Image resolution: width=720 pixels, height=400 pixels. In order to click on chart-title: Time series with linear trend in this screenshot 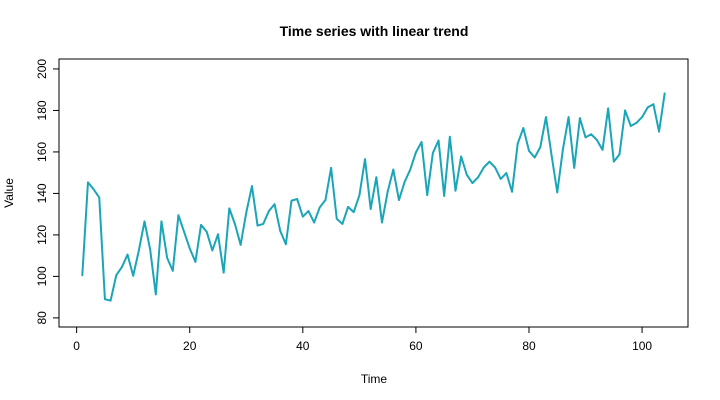, I will do `click(374, 31)`.